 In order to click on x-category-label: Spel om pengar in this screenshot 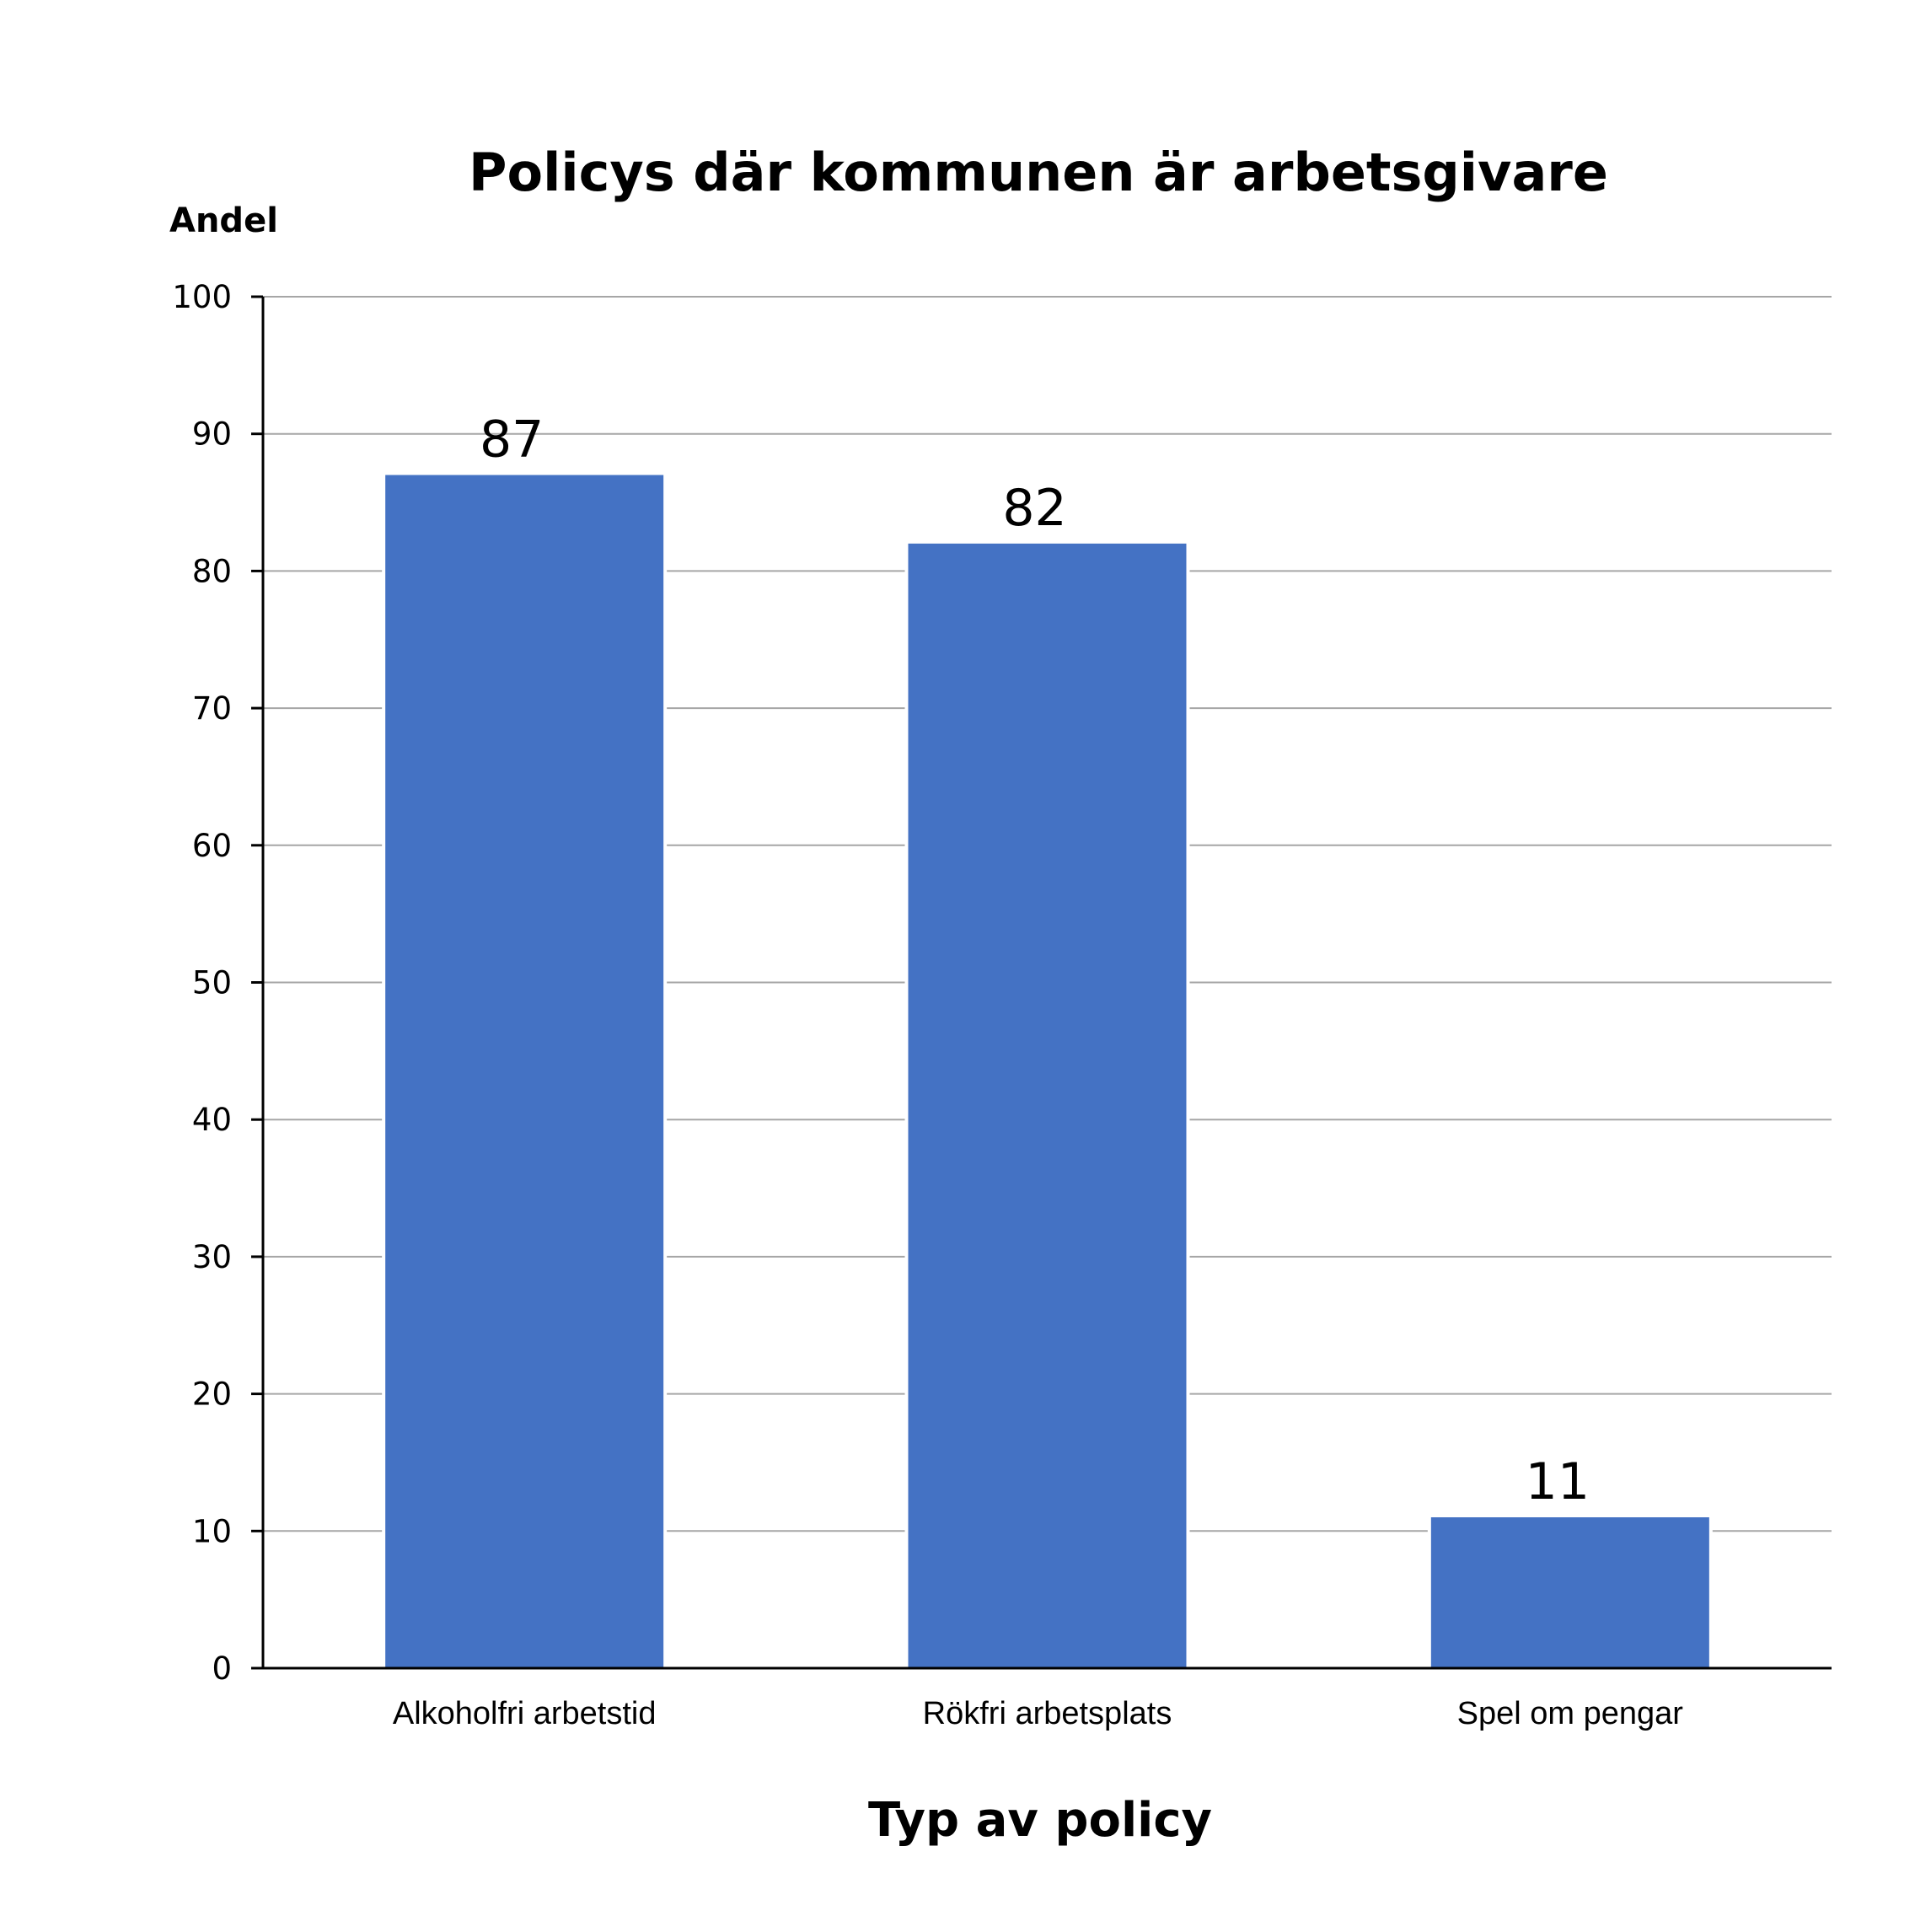, I will do `click(1570, 1713)`.